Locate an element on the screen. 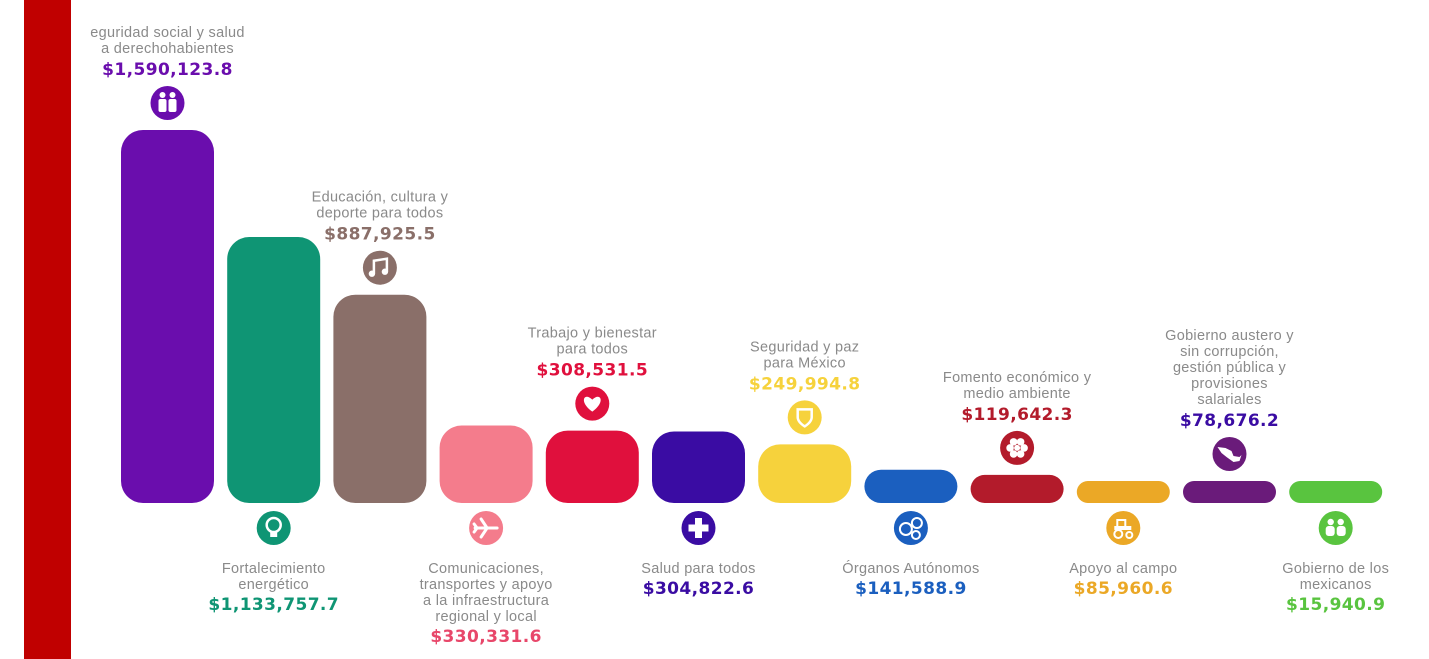 The width and height of the screenshot is (1429, 659). value-label: $15,940.9 is located at coordinates (1335, 605).